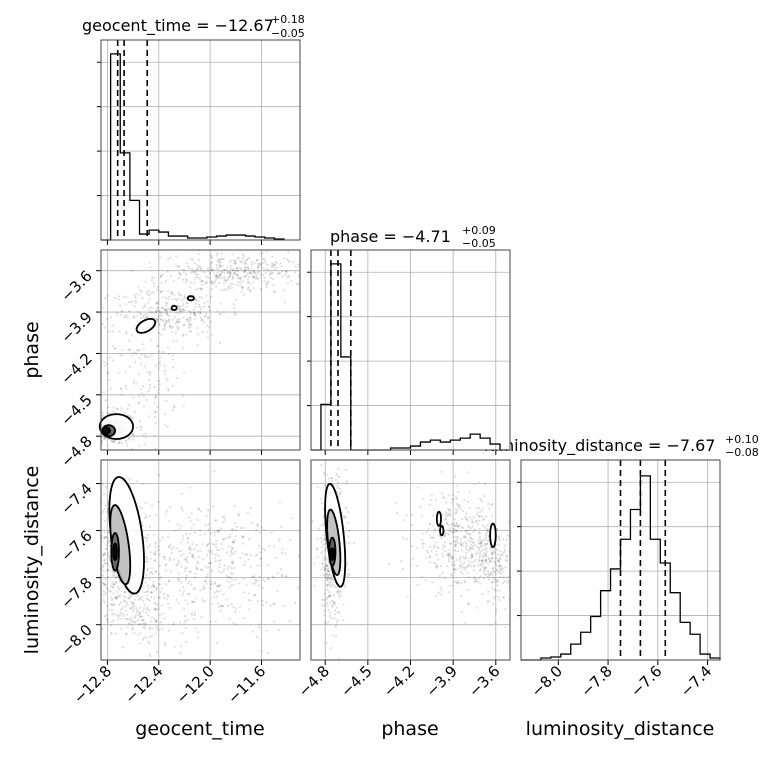 The image size is (760, 760). What do you see at coordinates (76, 286) in the screenshot?
I see `scatter-phase-geocent-ytick-label-0: −3.6` at bounding box center [76, 286].